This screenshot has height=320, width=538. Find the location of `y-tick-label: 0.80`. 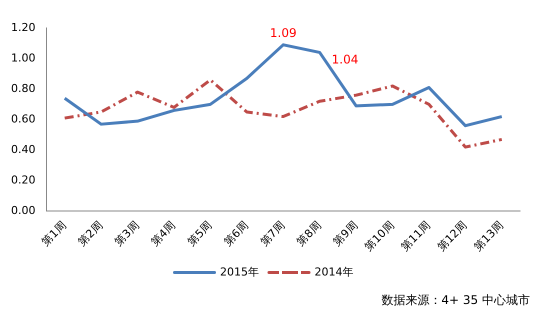

y-tick-label: 0.80 is located at coordinates (23, 88).